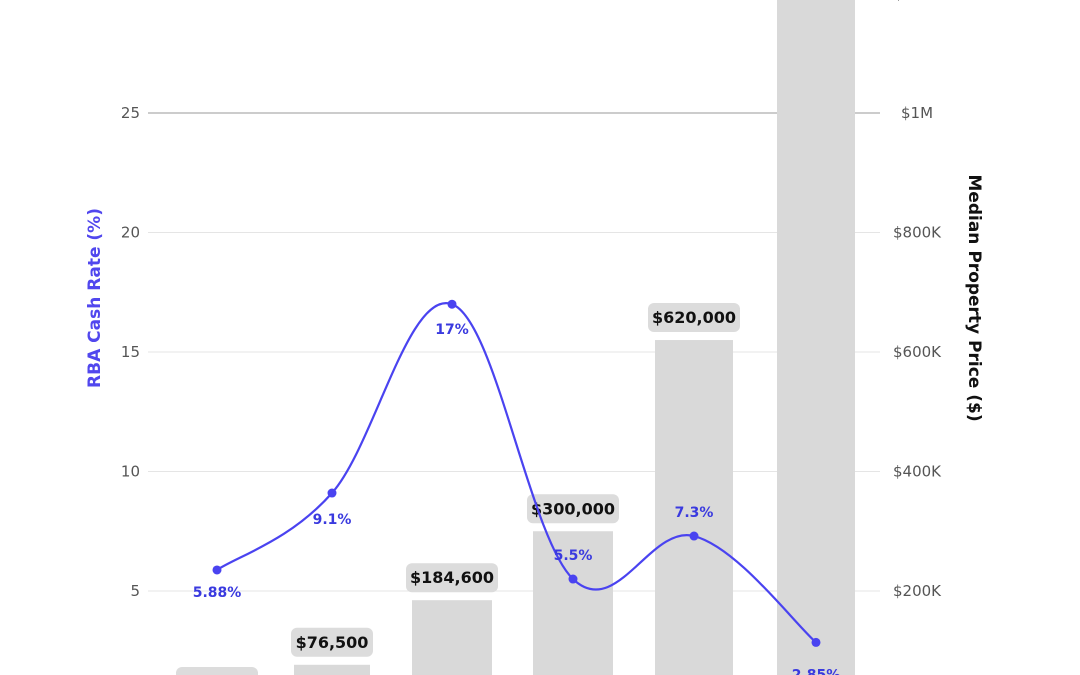 Image resolution: width=1080 pixels, height=675 pixels. Describe the element at coordinates (217, 593) in the screenshot. I see `cash-rate-label: 5.88%` at that location.